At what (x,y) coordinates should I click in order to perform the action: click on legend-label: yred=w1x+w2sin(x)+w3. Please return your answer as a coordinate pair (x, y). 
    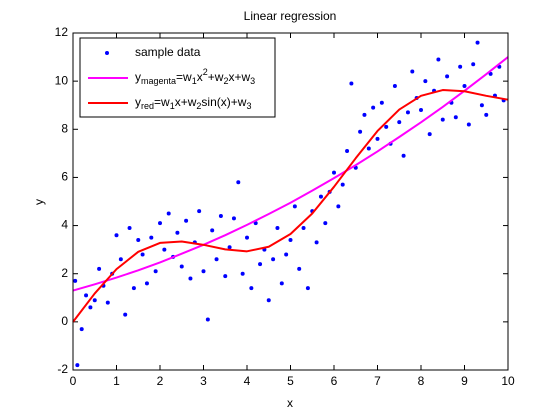
    Looking at the image, I should click on (193, 103).